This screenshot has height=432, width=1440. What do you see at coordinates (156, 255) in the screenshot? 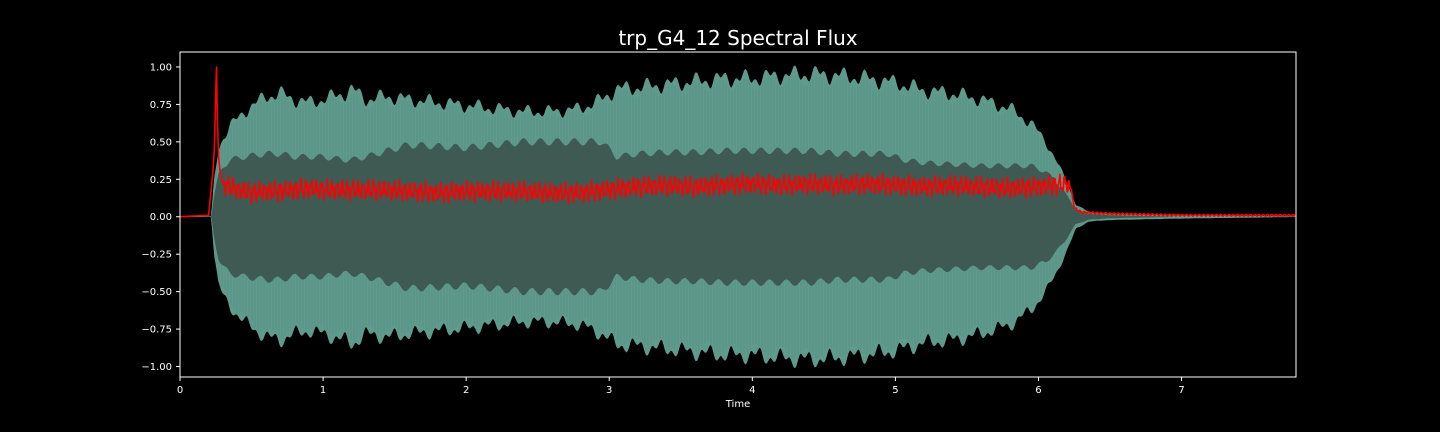
I see `y-tick-label: −0.25` at bounding box center [156, 255].